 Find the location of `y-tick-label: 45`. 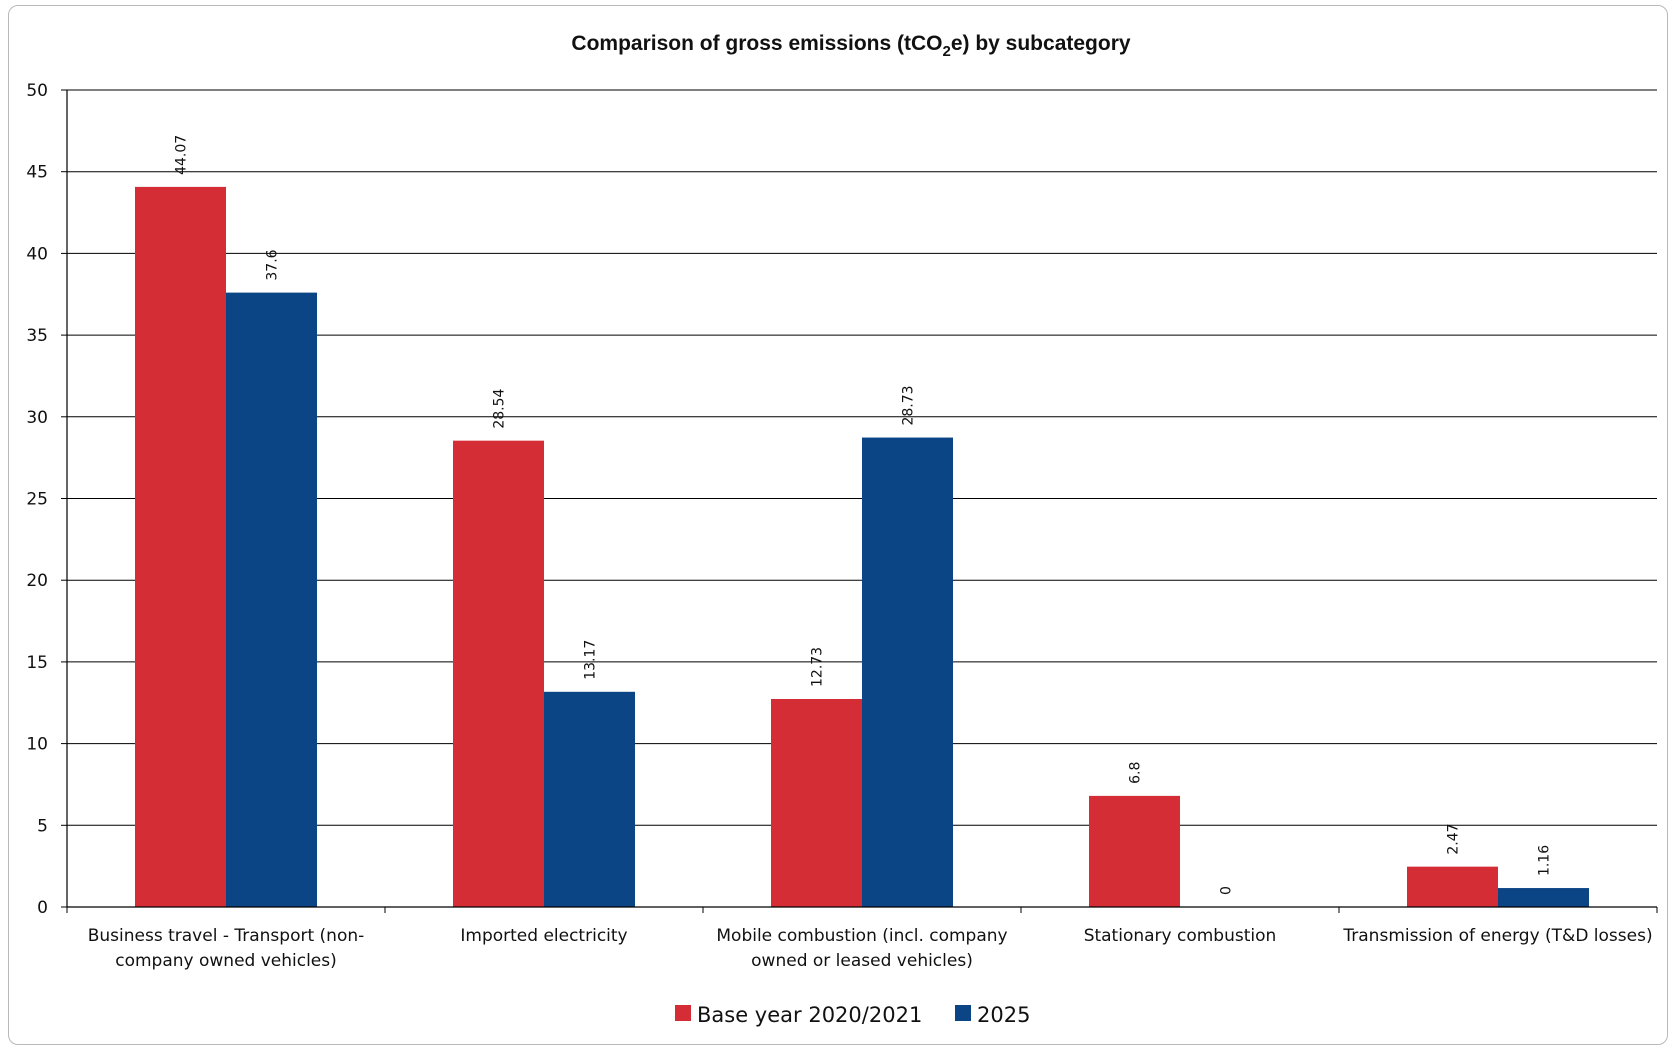

y-tick-label: 45 is located at coordinates (37, 173).